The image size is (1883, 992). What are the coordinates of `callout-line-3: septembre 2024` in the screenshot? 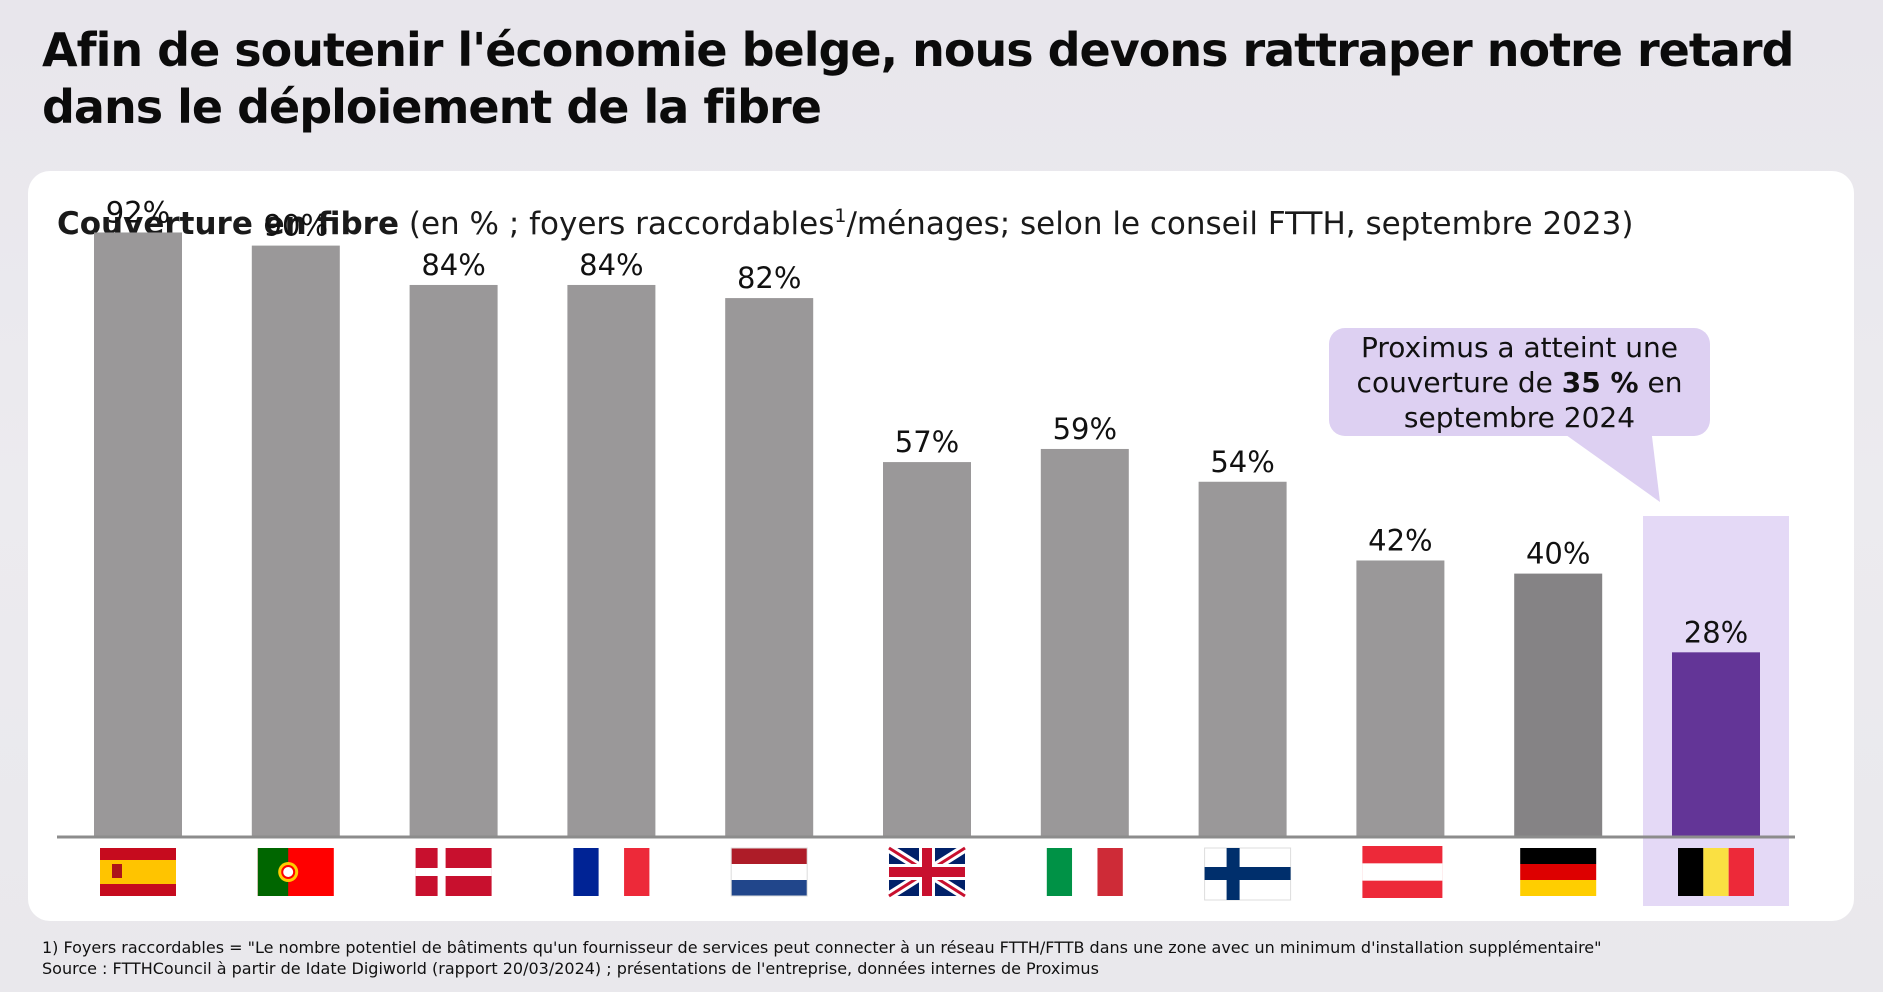 It's located at (1519, 417).